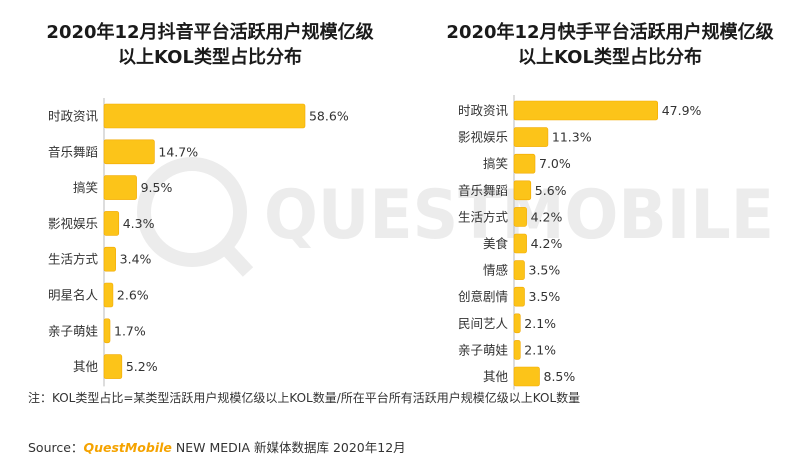 The image size is (800, 470). Describe the element at coordinates (73, 116) in the screenshot. I see `category-label-douyin-0: 时政资讯` at that location.